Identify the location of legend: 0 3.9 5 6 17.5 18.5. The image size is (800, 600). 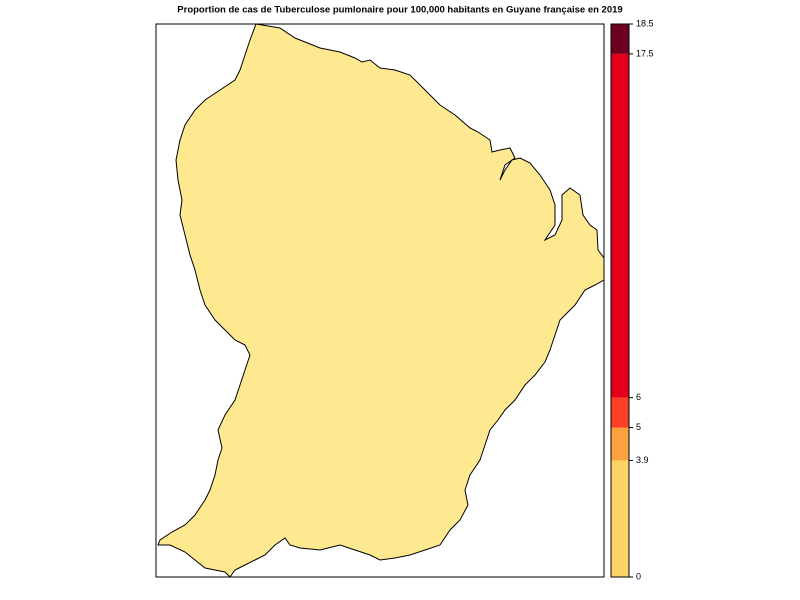
(632, 299).